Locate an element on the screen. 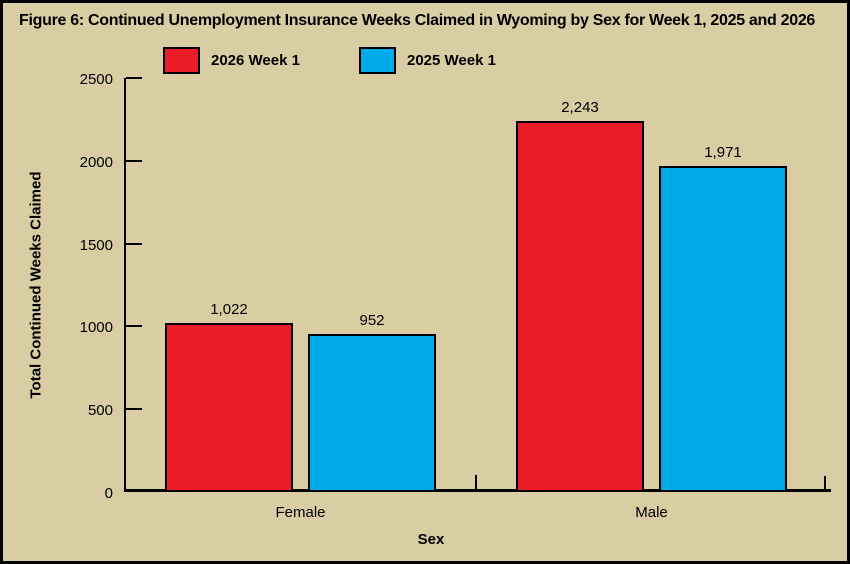 The height and width of the screenshot is (564, 850). x-category-label-male: Male is located at coordinates (651, 512).